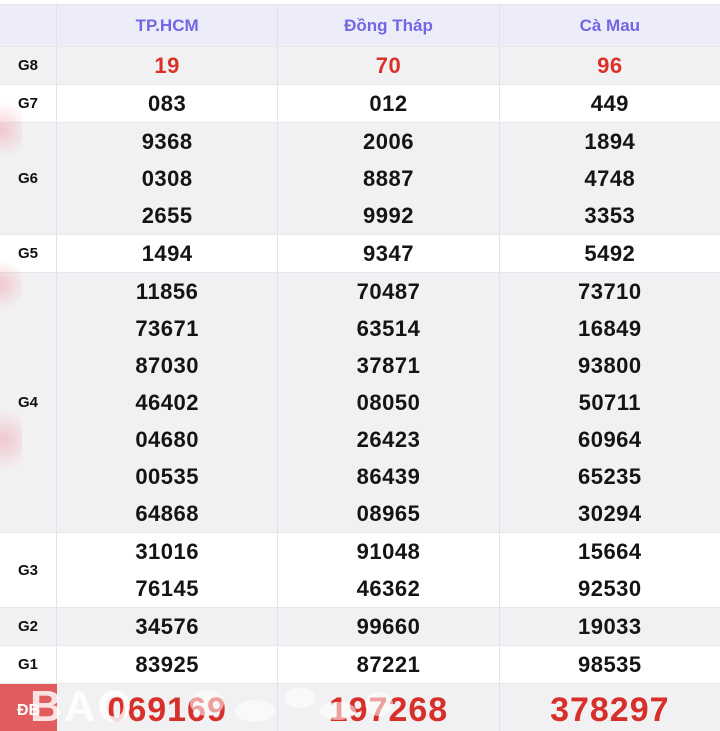 The image size is (720, 731). I want to click on prize-label: G1, so click(27, 664).